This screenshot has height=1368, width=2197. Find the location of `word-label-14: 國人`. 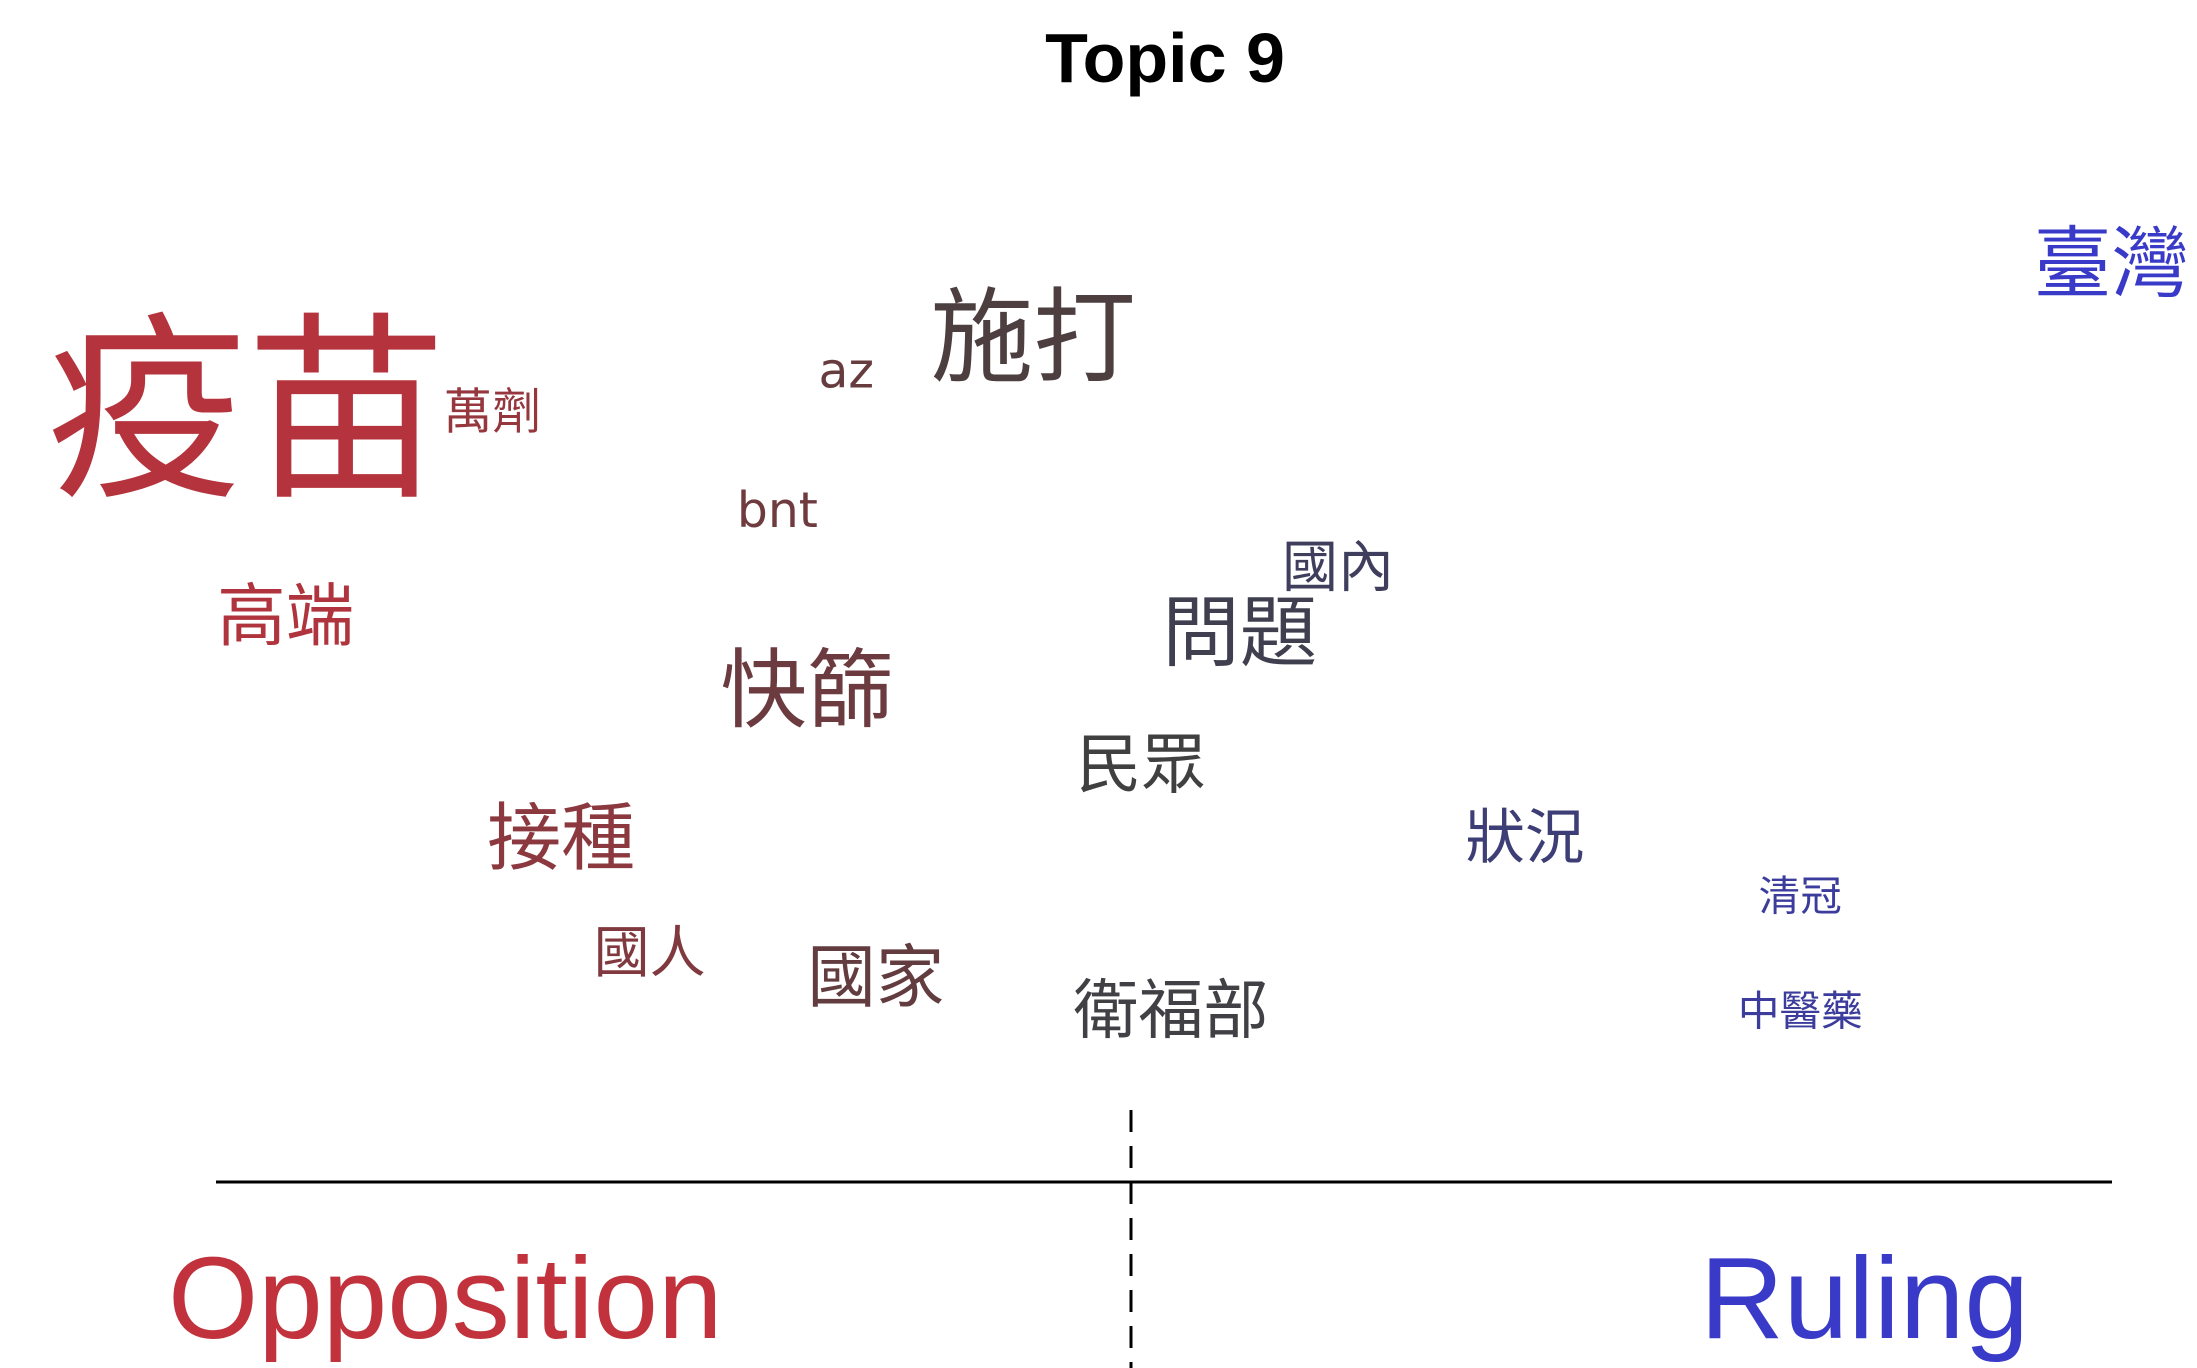

word-label-14: 國人 is located at coordinates (650, 953).